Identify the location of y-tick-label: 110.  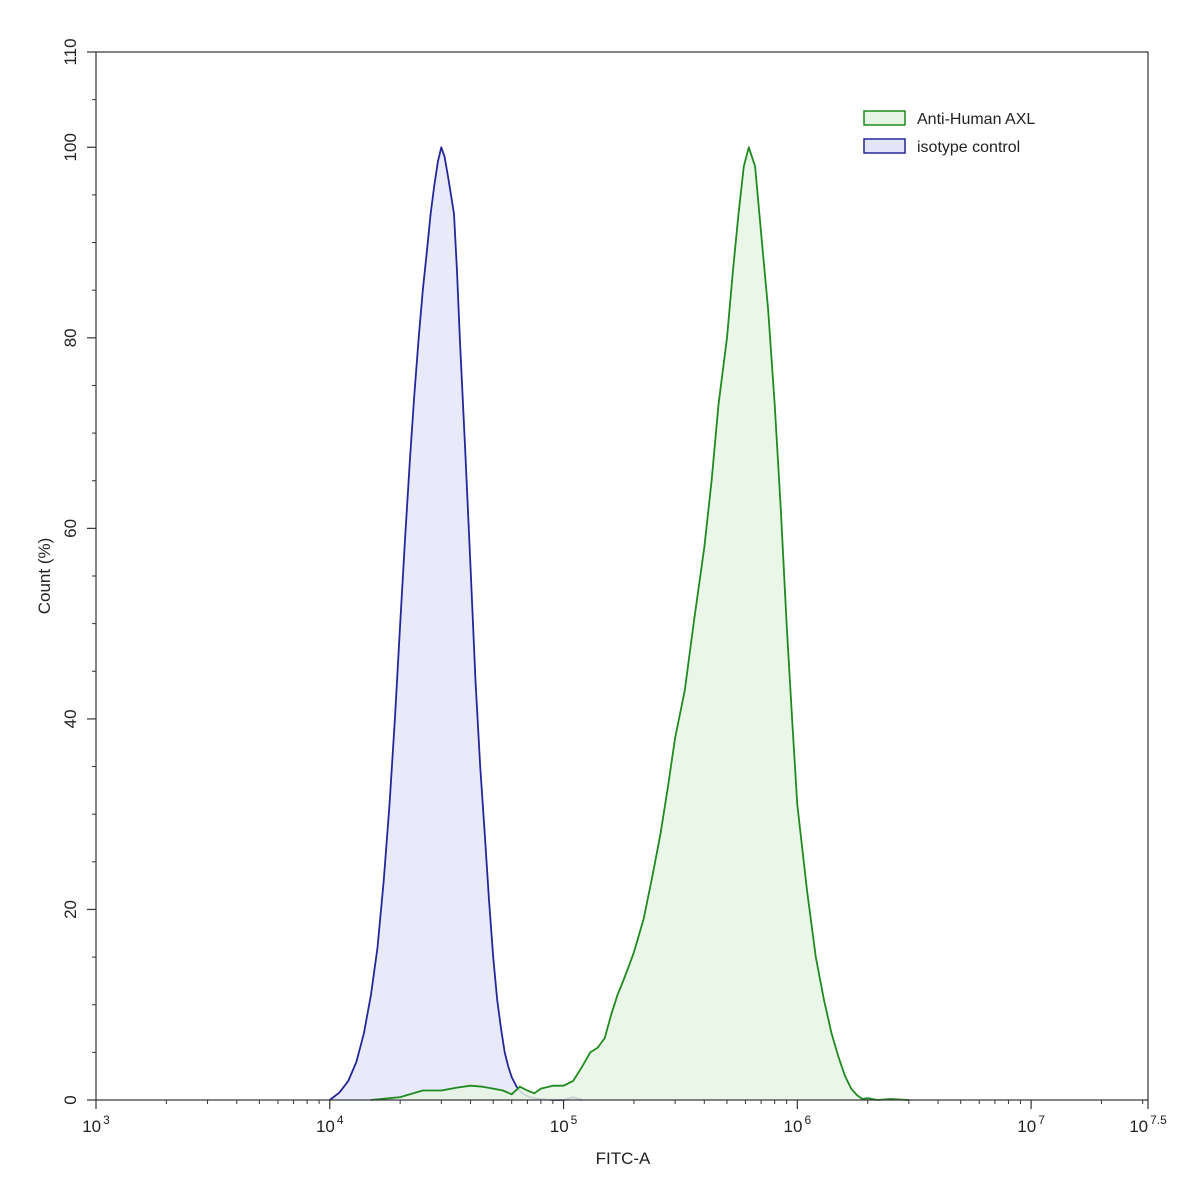
(70, 51).